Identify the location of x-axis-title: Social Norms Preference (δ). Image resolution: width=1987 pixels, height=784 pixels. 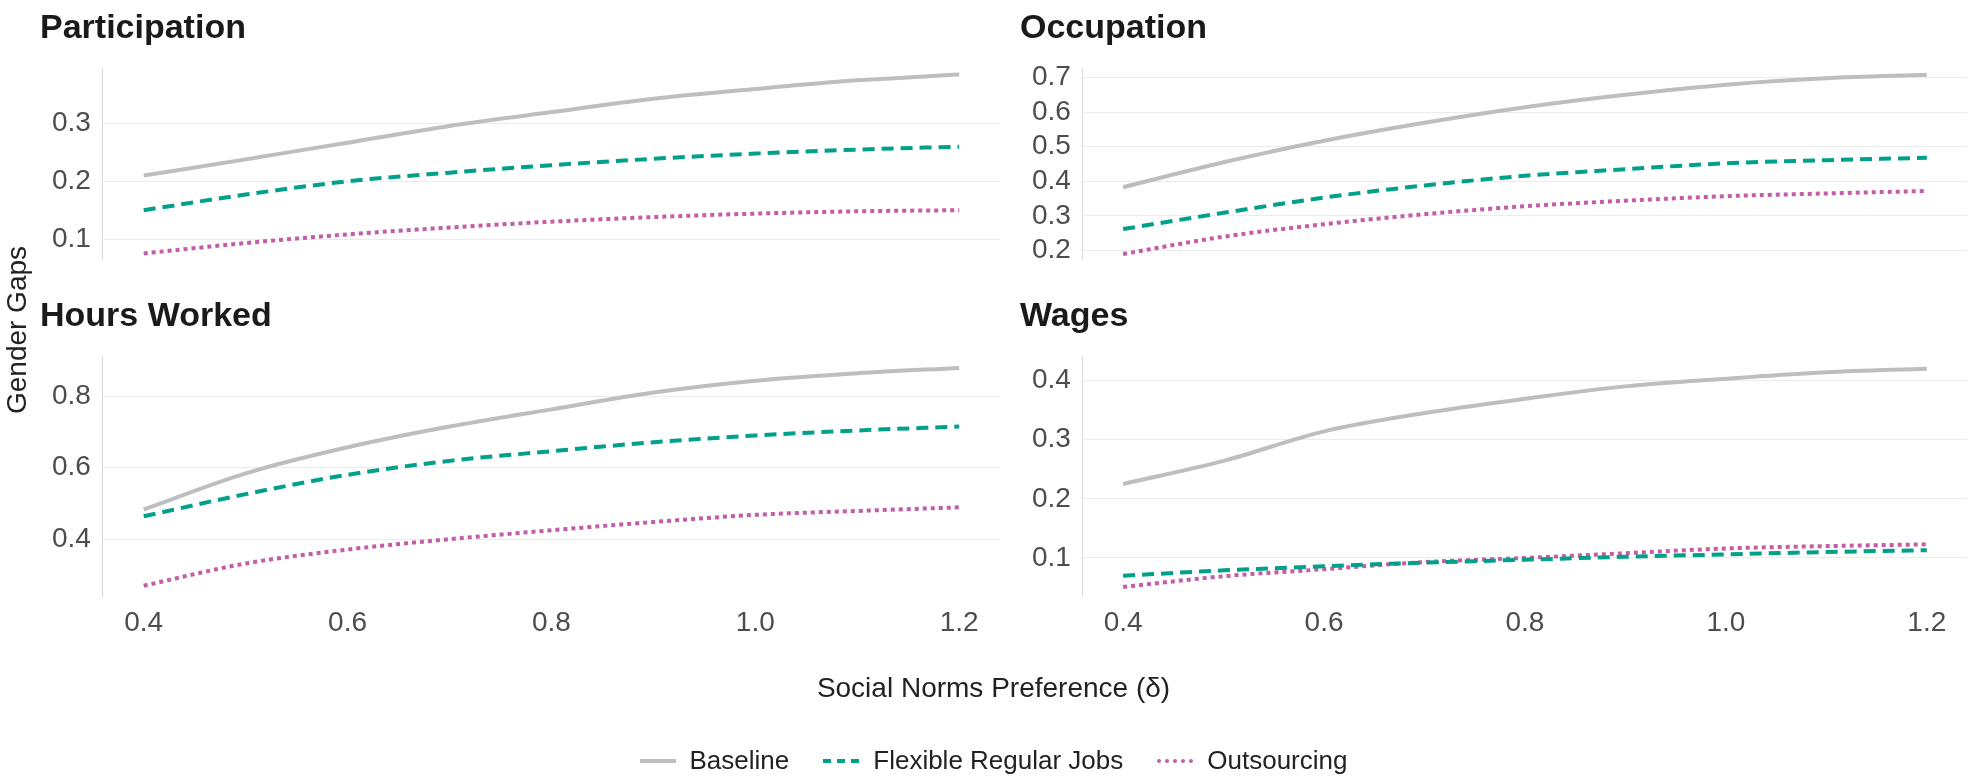
(993, 688).